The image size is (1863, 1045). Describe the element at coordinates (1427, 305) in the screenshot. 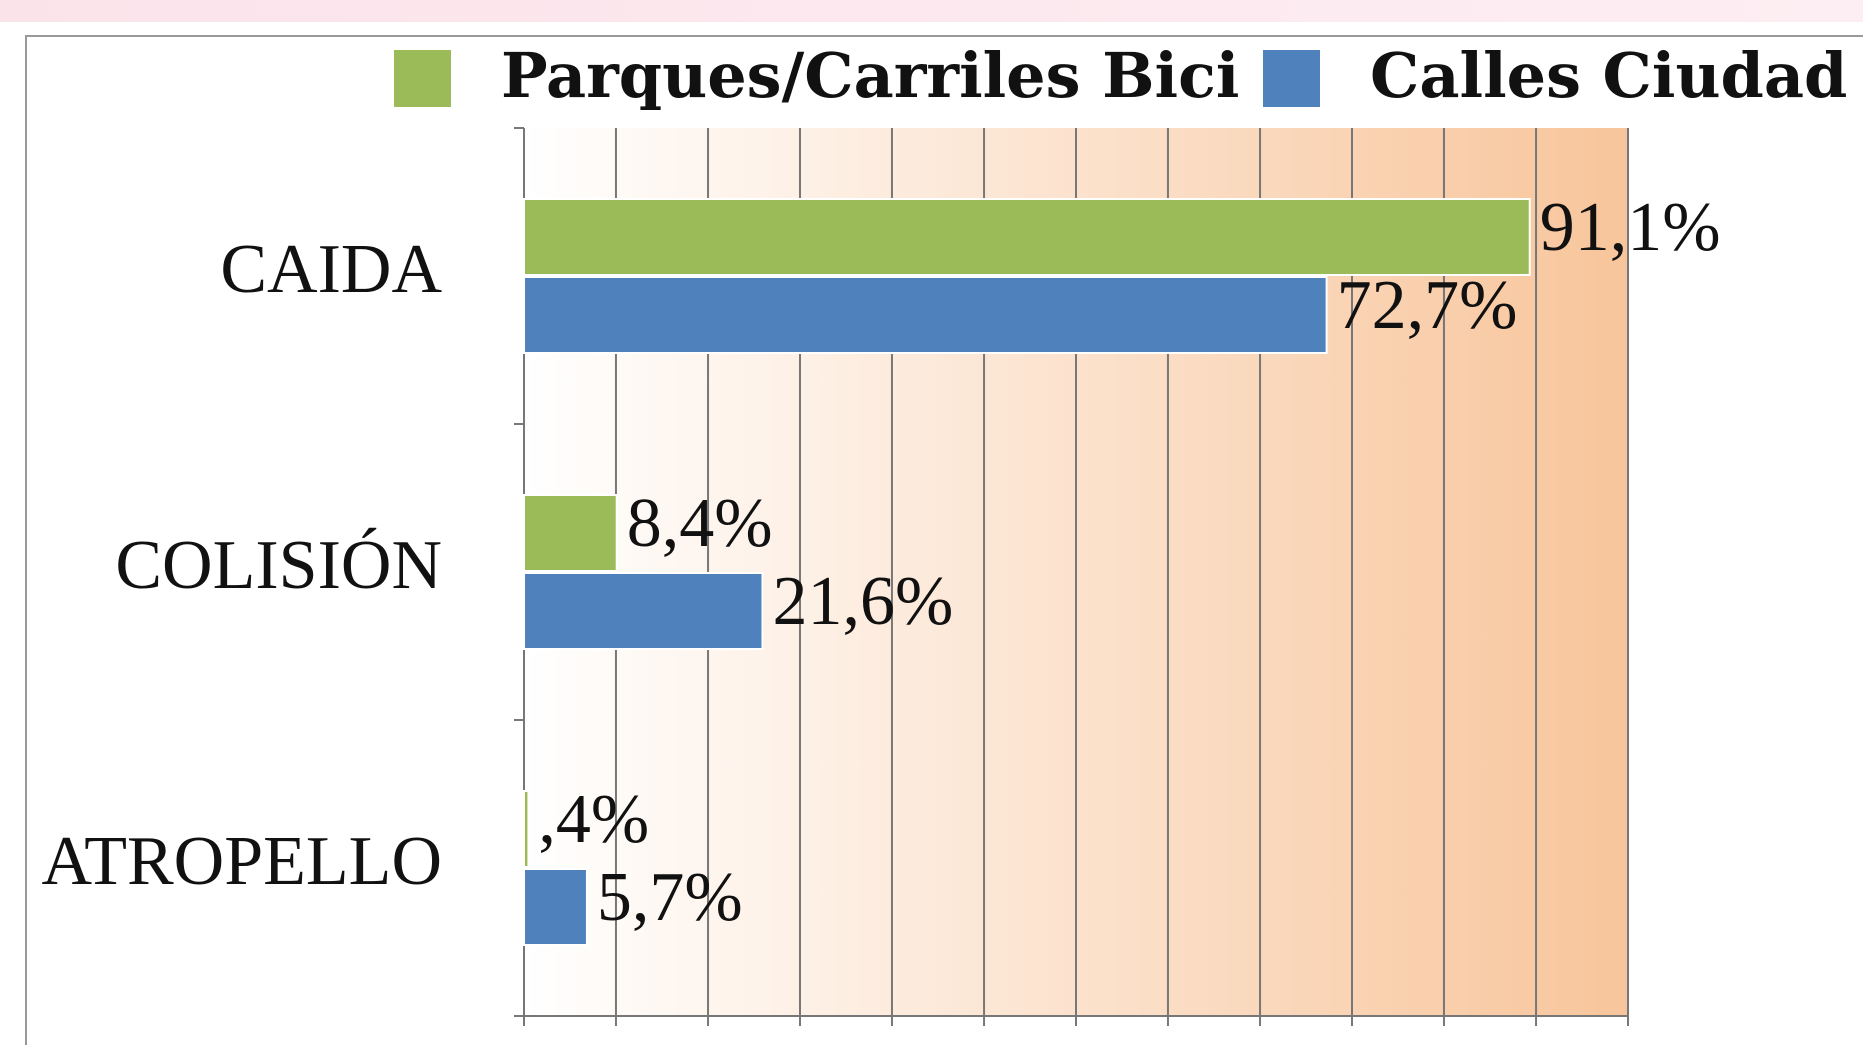

I see `value-label: 72,7%` at that location.